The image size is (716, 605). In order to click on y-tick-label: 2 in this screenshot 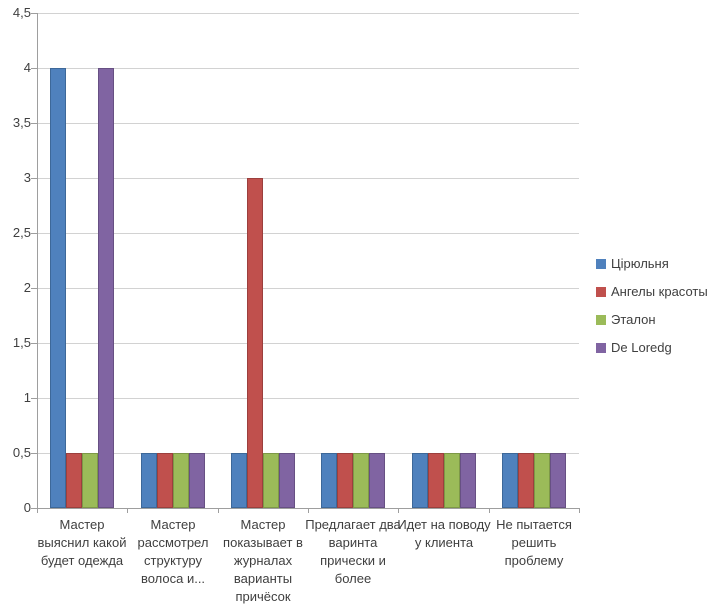, I will do `click(27, 287)`.